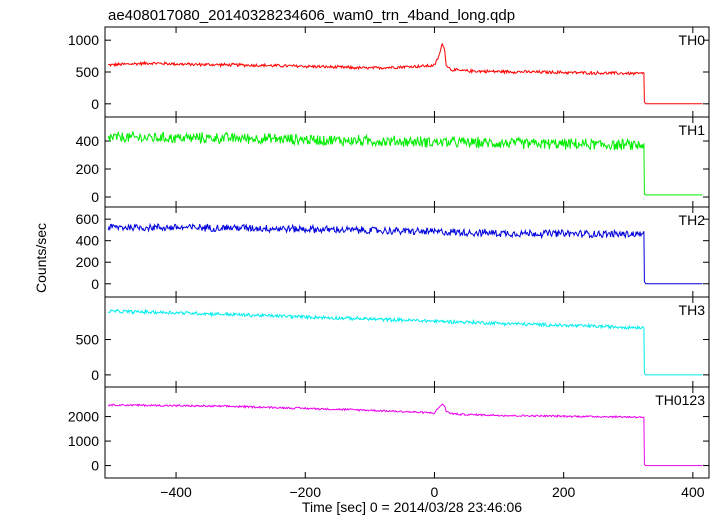 The width and height of the screenshot is (717, 516). What do you see at coordinates (405, 435) in the screenshot?
I see `series-th0123-line` at bounding box center [405, 435].